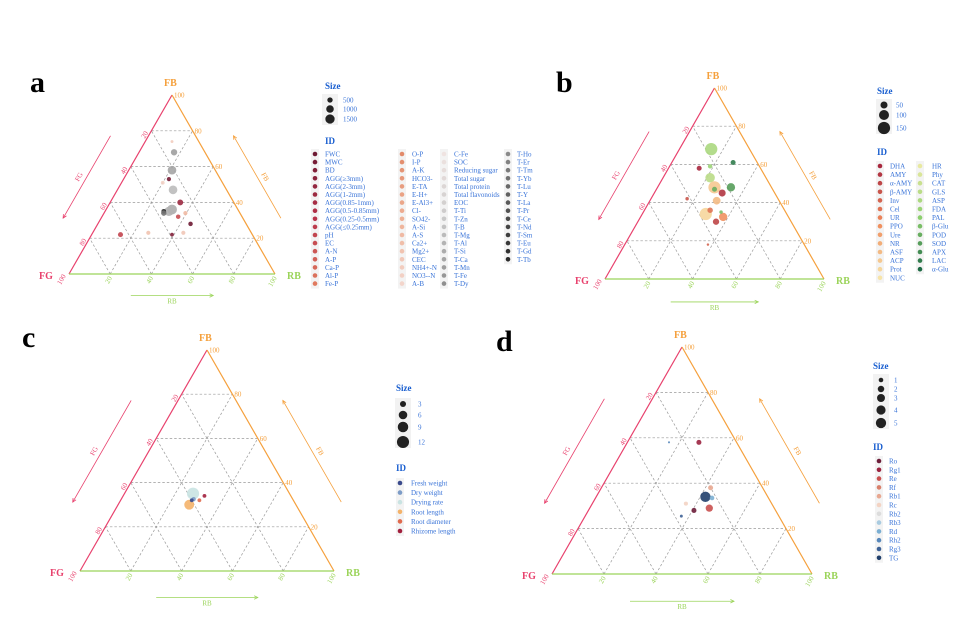  Describe the element at coordinates (524, 203) in the screenshot. I see `id-legend-item: T-La` at that location.